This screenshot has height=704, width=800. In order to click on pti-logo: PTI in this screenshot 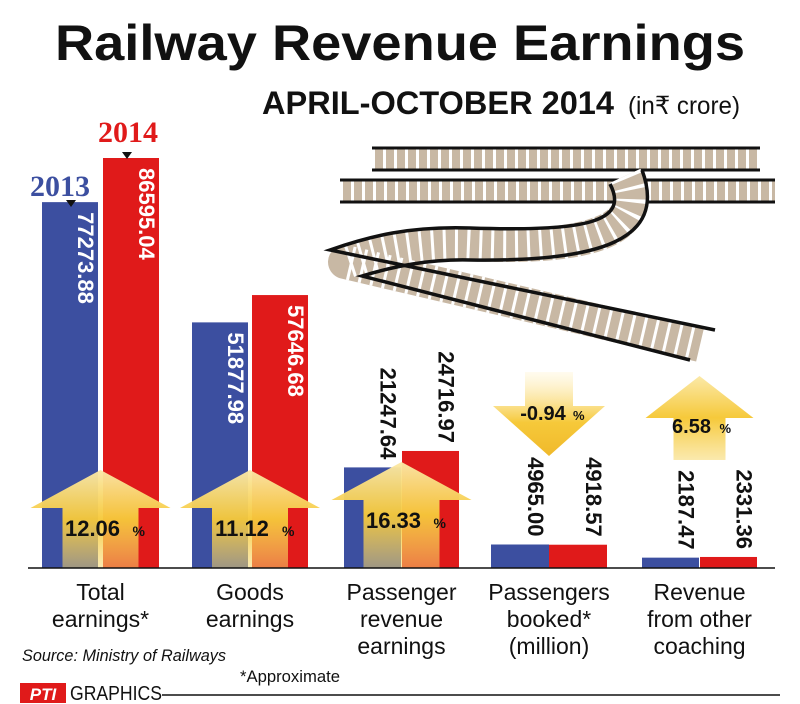, I will do `click(43, 693)`.